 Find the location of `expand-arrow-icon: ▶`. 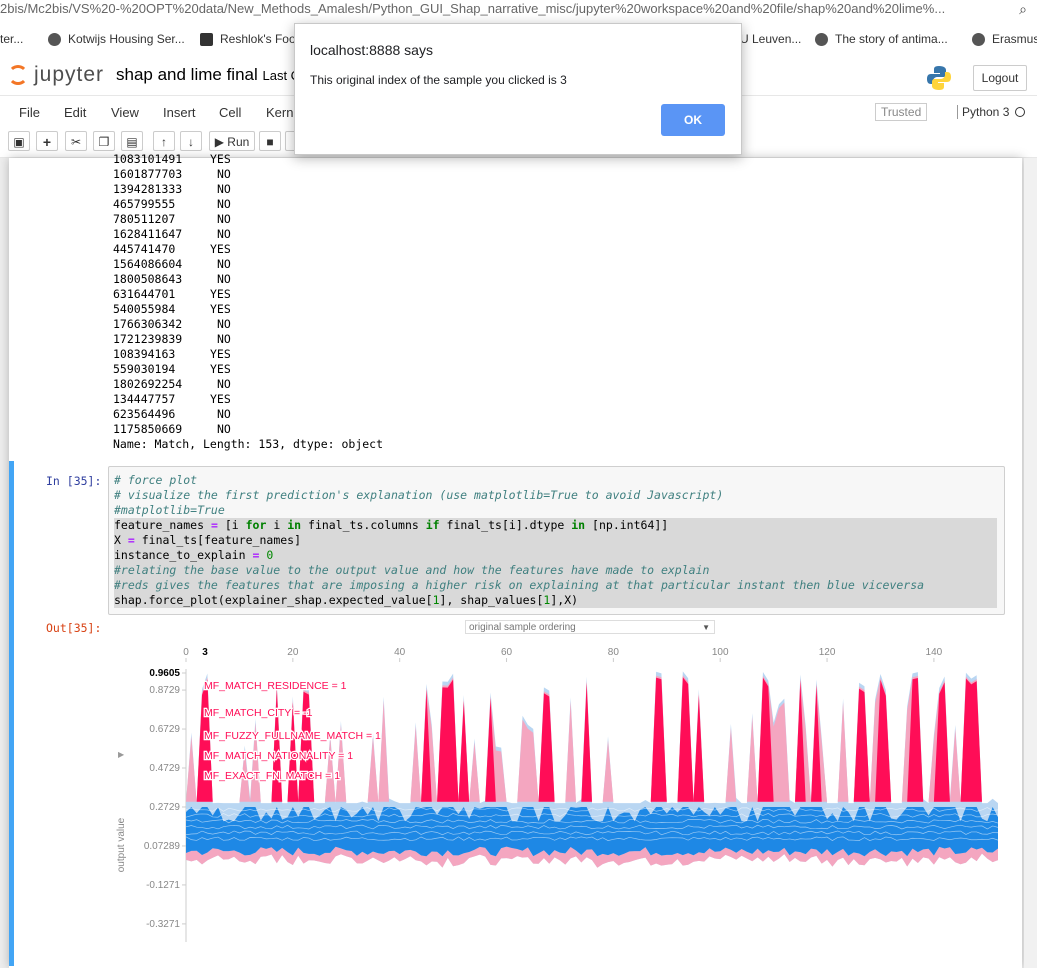

expand-arrow-icon: ▶ is located at coordinates (121, 754).